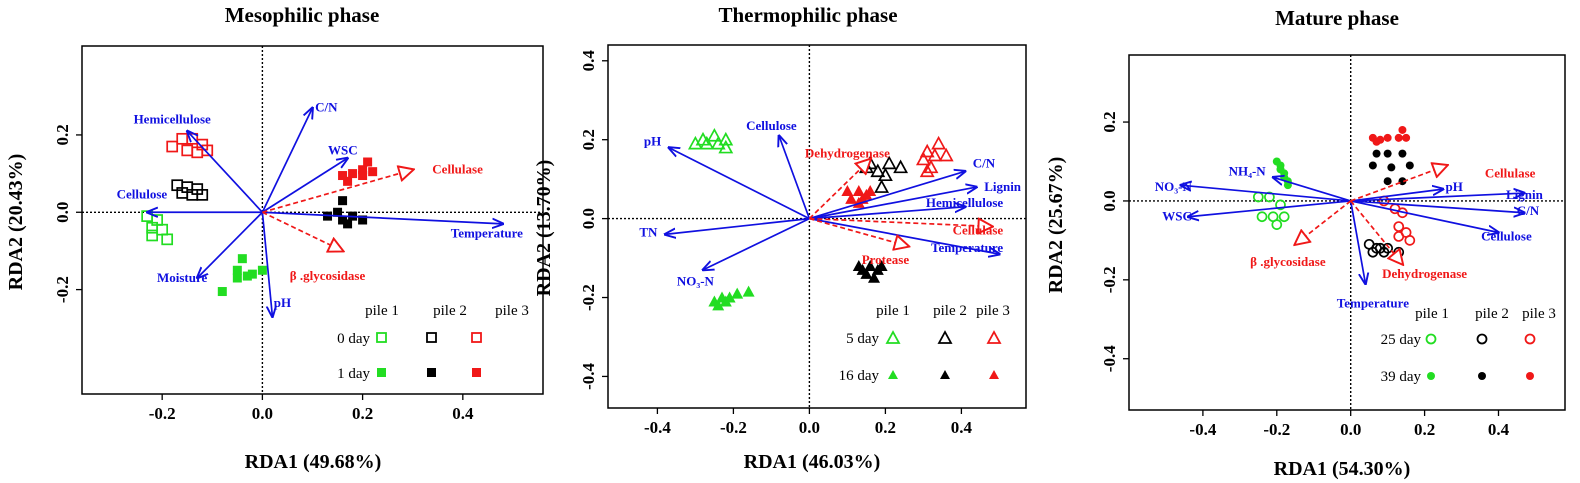  I want to click on y-axis-label: RDA2 (13.70%), so click(544, 228).